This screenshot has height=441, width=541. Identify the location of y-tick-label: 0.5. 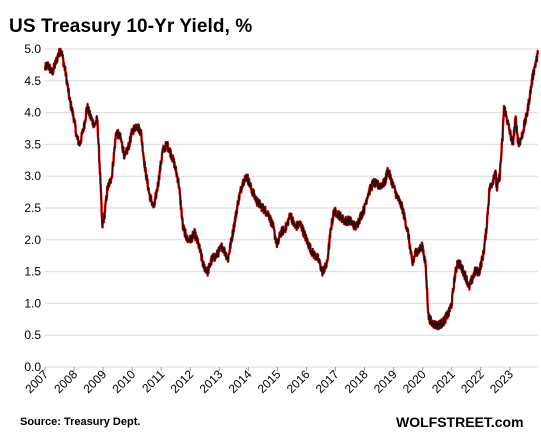
(32, 335).